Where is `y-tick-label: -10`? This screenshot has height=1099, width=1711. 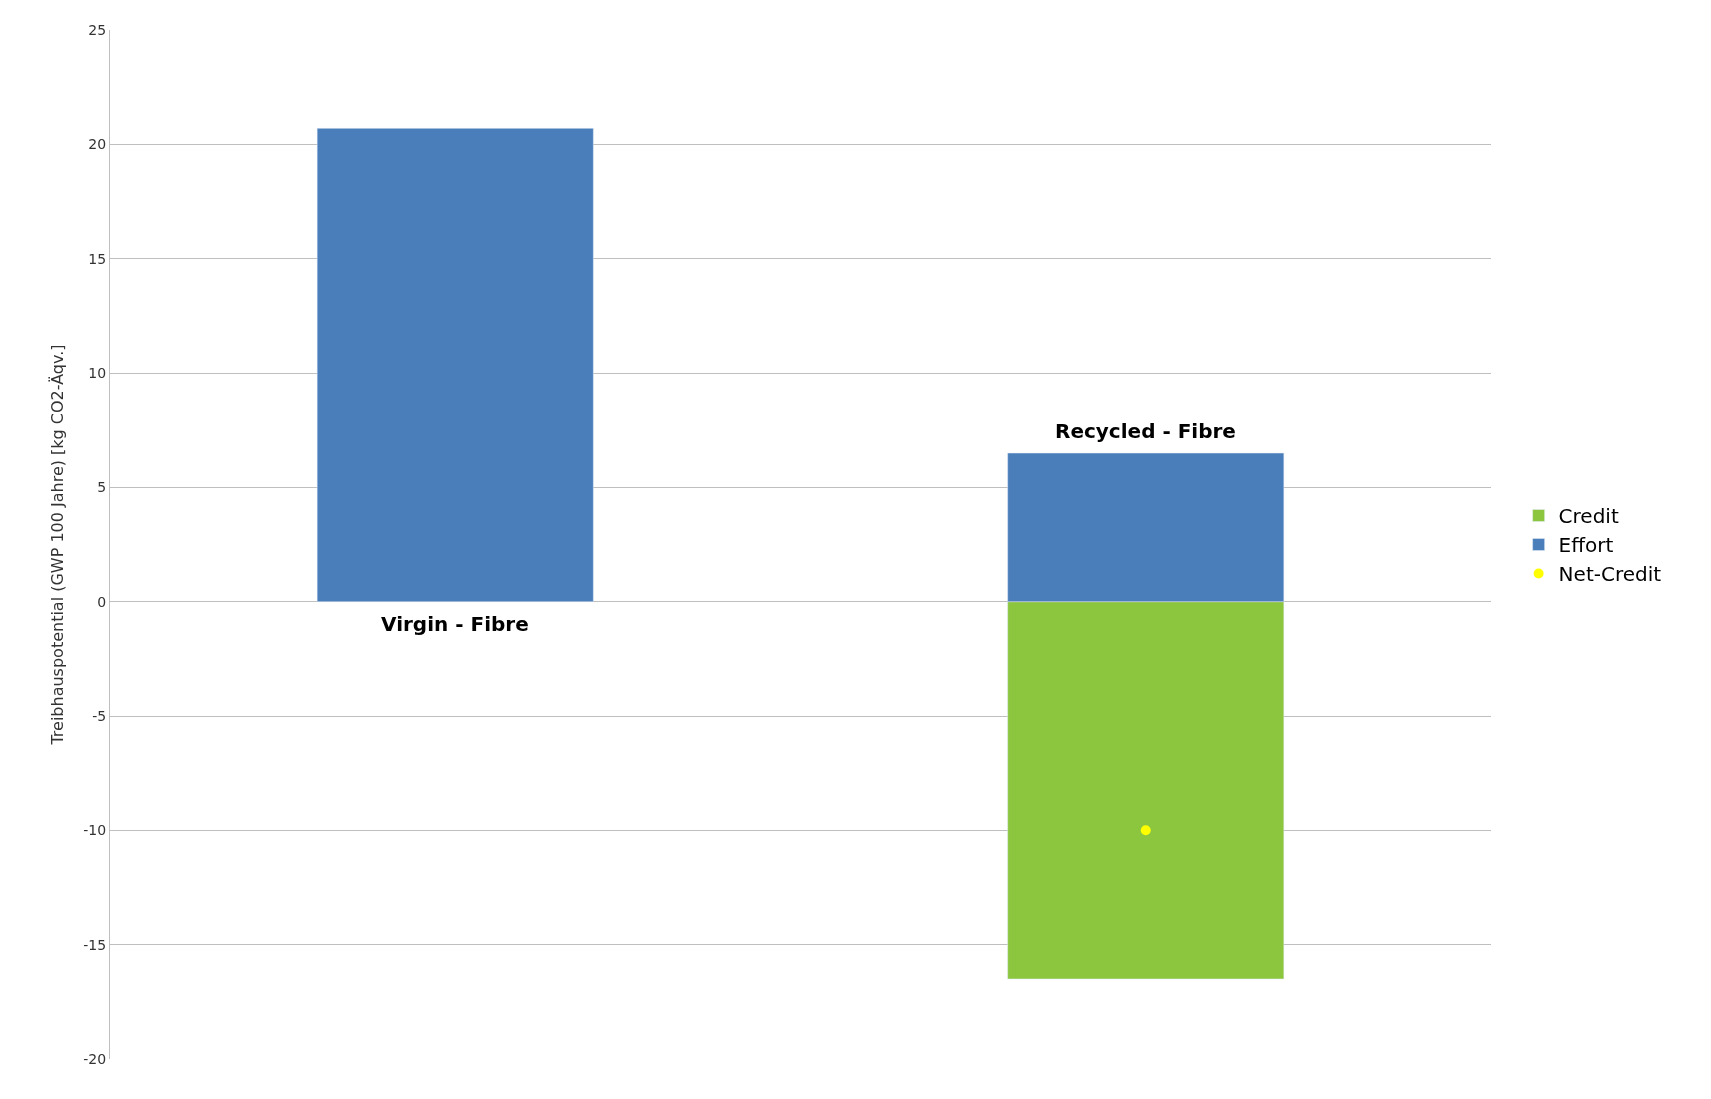
y-tick-label: -10 is located at coordinates (95, 830).